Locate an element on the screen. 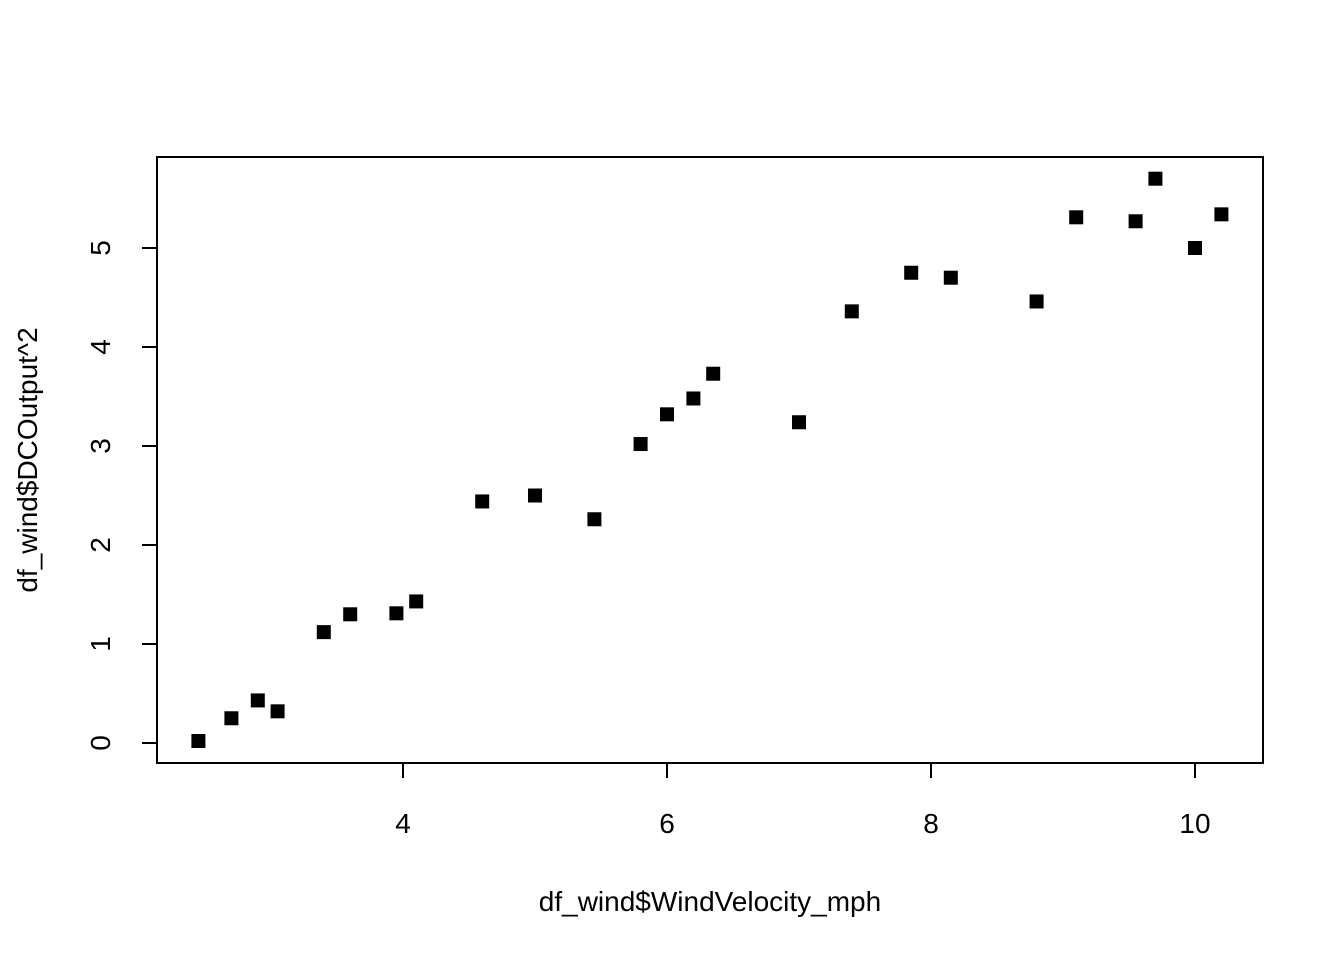 Image resolution: width=1344 pixels, height=960 pixels. x-tick-label: 10 is located at coordinates (1194, 823).